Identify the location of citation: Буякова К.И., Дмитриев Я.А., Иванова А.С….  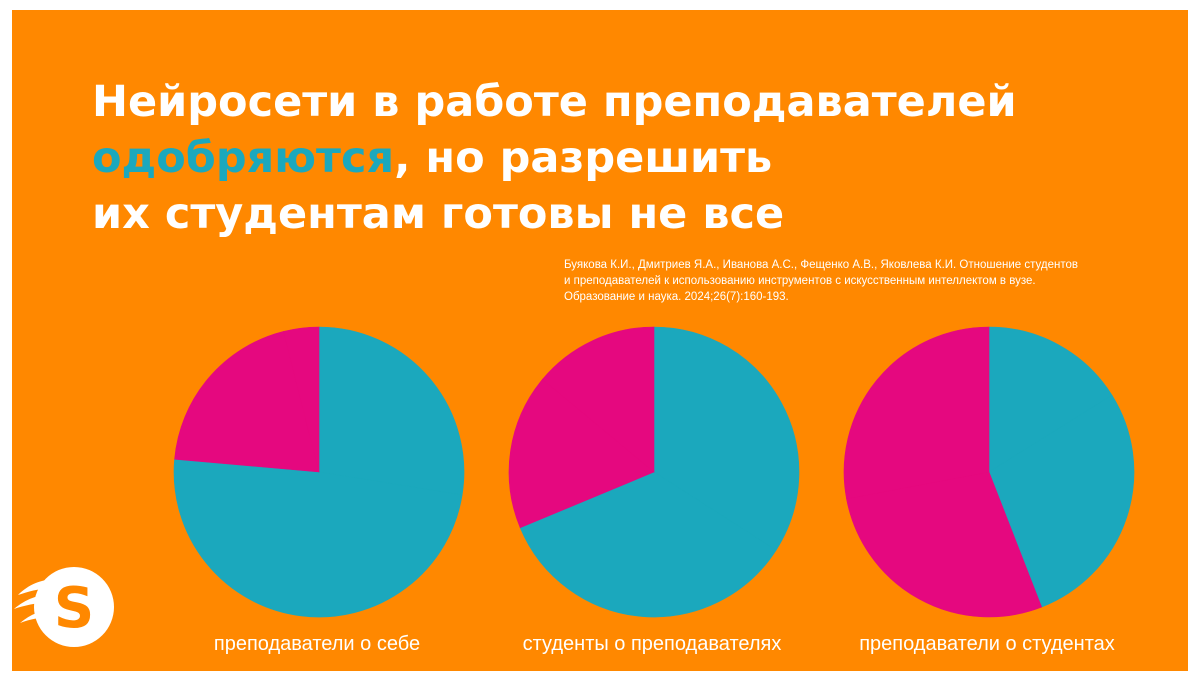
(864, 281).